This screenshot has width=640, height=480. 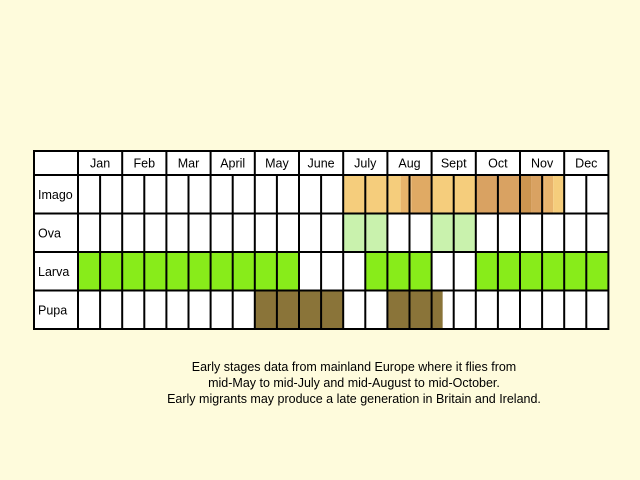 What do you see at coordinates (100, 164) in the screenshot?
I see `month-label-jan: Jan` at bounding box center [100, 164].